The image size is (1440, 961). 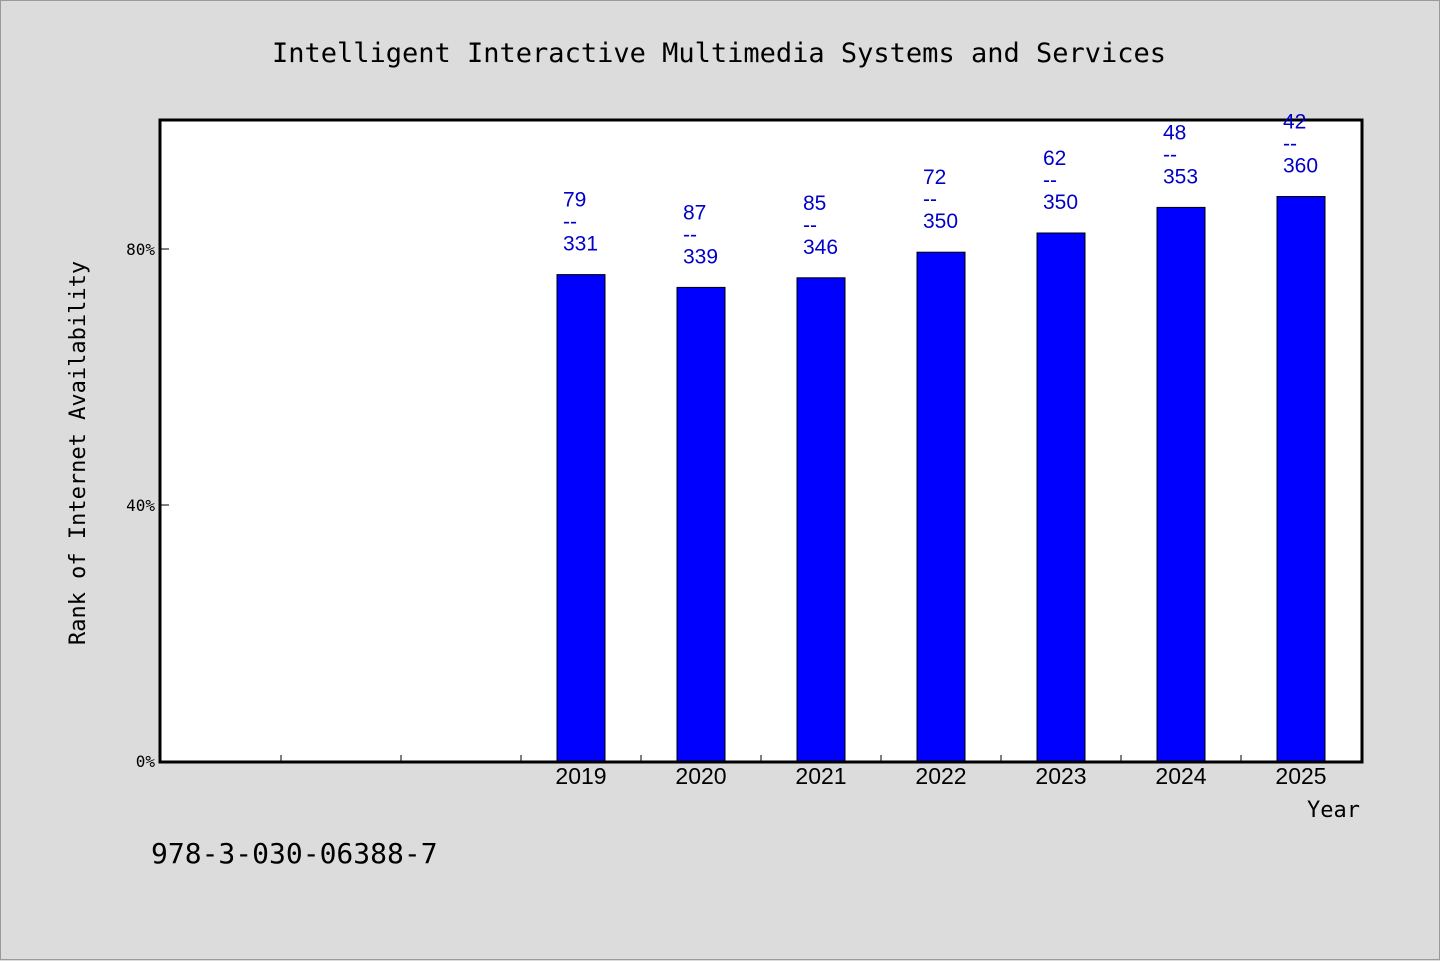 What do you see at coordinates (1180, 776) in the screenshot?
I see `x-category-label-2024: 2024` at bounding box center [1180, 776].